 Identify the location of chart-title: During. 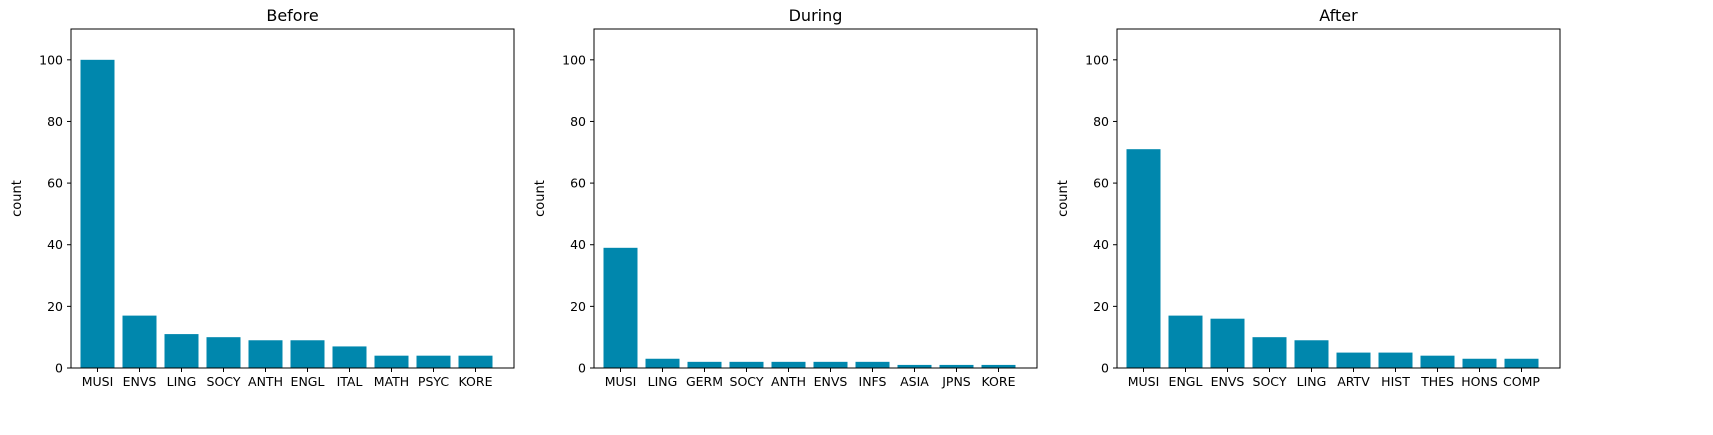
(816, 15).